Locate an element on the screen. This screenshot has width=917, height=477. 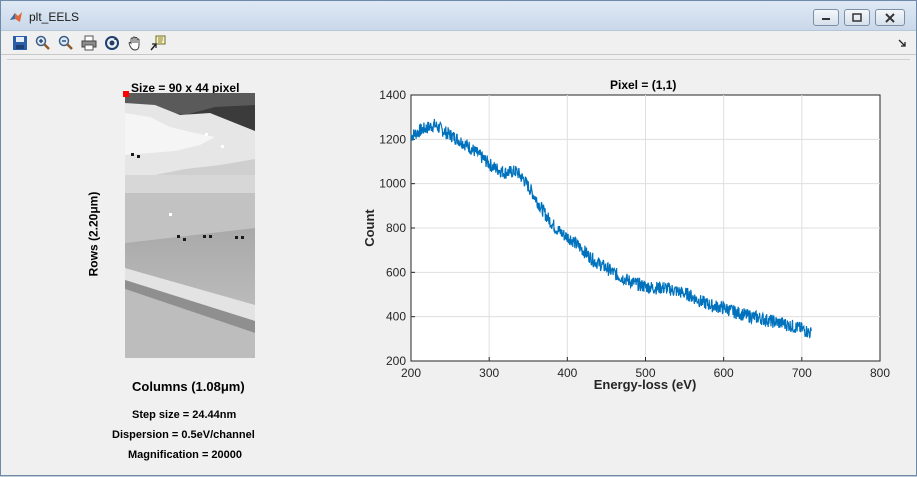
window-title: plt_EELS is located at coordinates (54, 17).